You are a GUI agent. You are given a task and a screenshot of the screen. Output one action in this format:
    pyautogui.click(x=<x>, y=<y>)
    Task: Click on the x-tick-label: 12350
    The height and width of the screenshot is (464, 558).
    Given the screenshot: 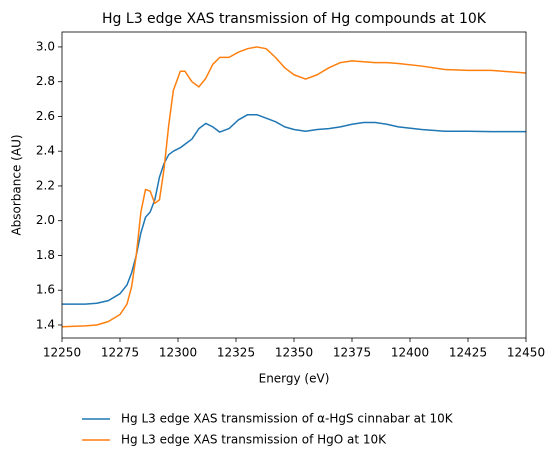 What is the action you would take?
    pyautogui.click(x=294, y=353)
    